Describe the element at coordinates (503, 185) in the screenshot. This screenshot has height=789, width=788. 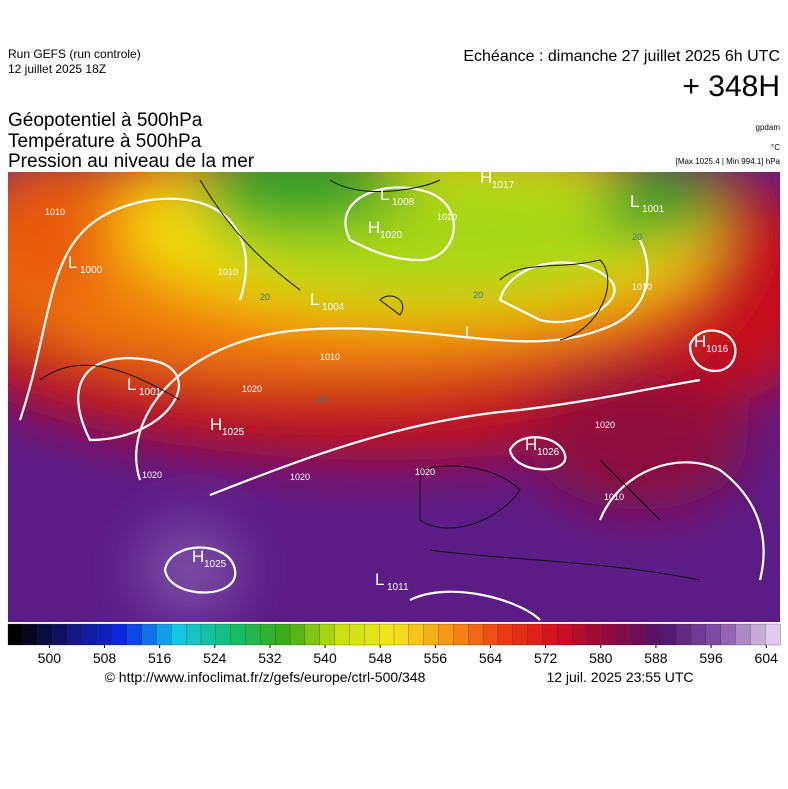
I see `center-value: 1017` at that location.